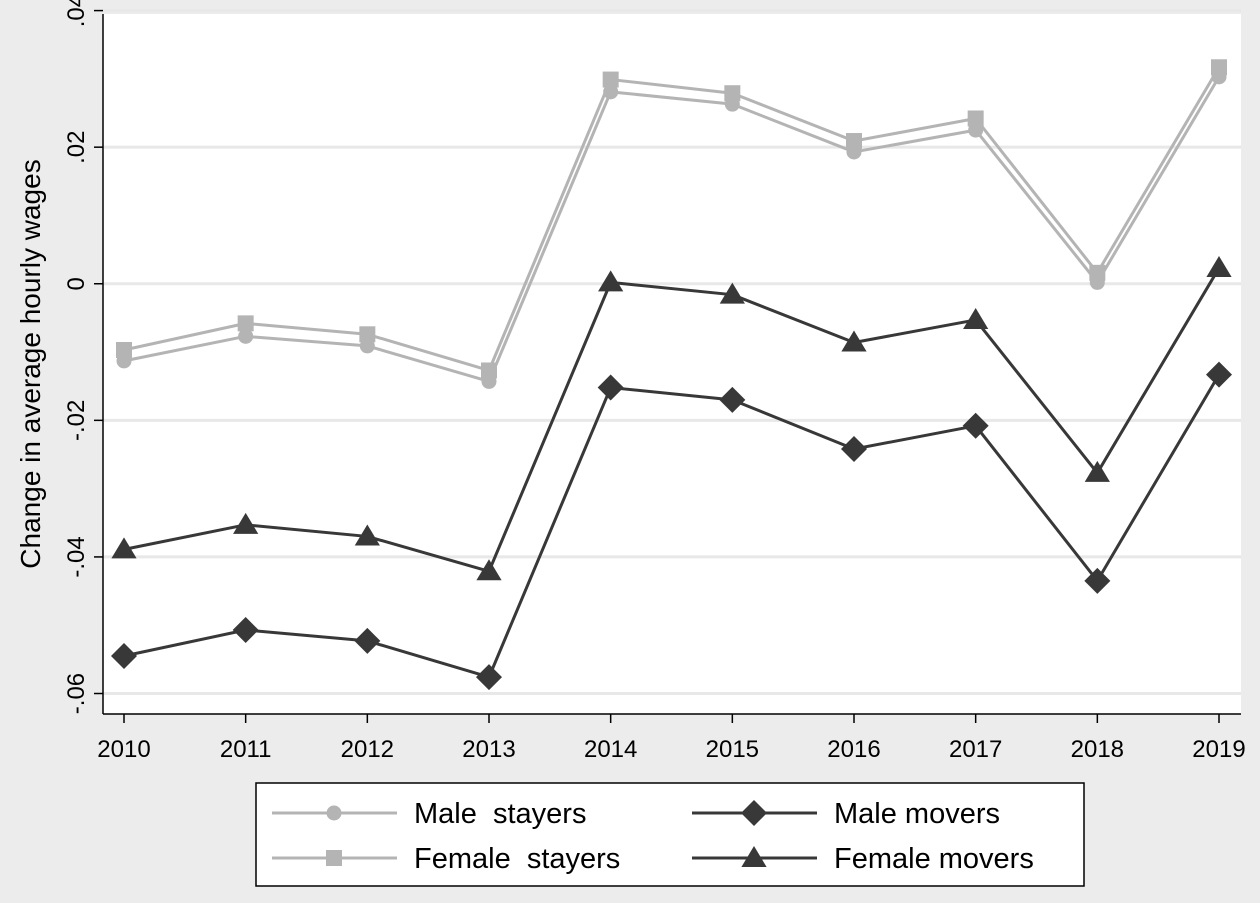 The height and width of the screenshot is (903, 1260). I want to click on y-tick-label: -.04, so click(76, 556).